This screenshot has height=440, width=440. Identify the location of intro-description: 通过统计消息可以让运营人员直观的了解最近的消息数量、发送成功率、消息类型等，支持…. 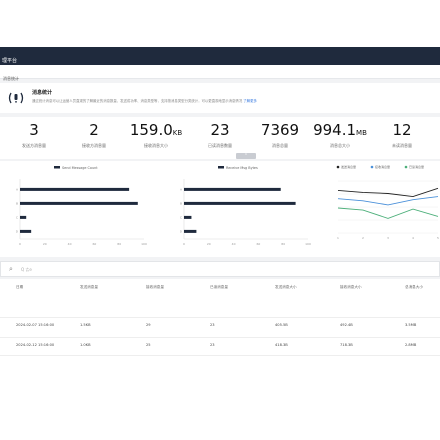
(144, 100).